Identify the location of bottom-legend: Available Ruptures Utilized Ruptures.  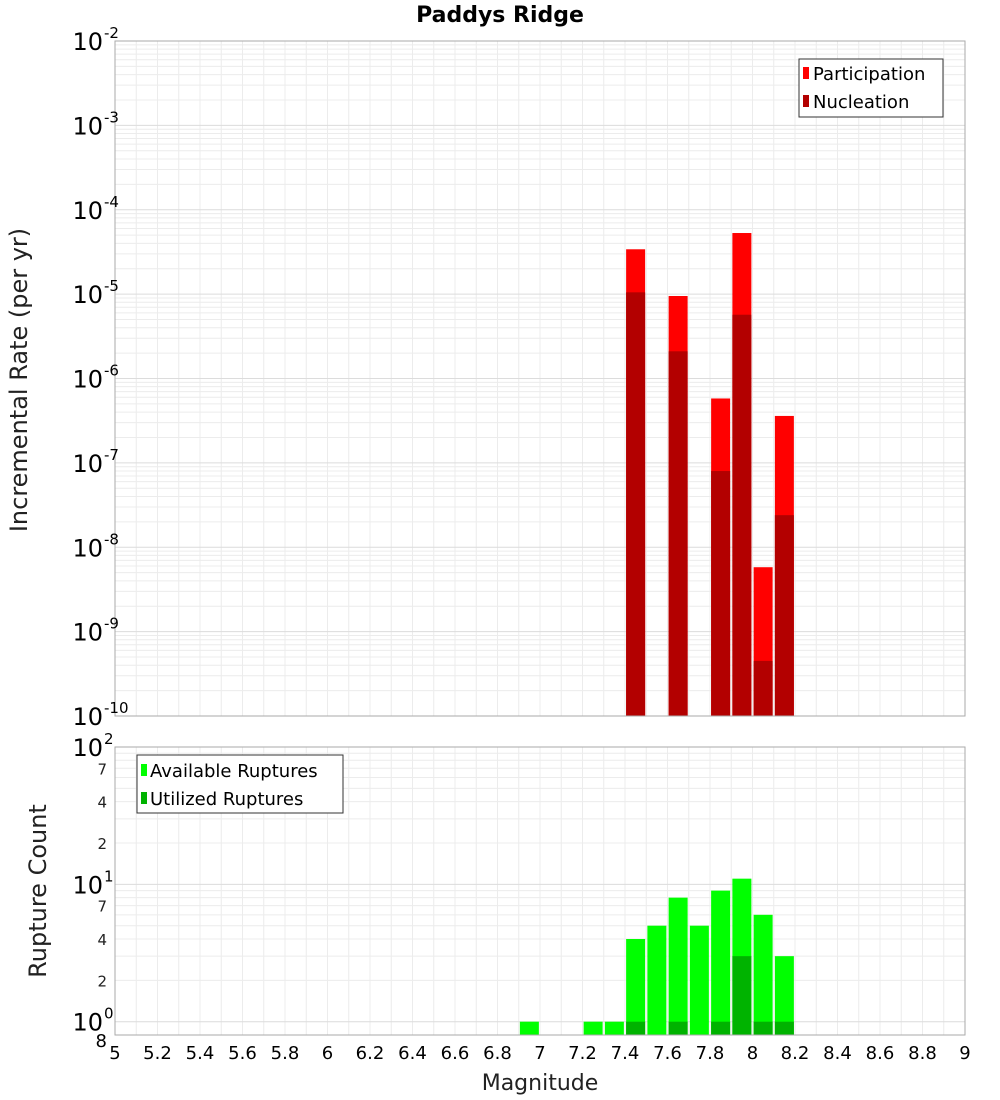
(240, 784).